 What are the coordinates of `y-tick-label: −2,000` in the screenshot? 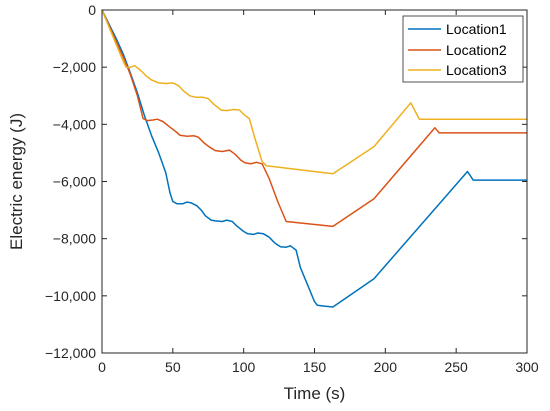 It's located at (74, 67).